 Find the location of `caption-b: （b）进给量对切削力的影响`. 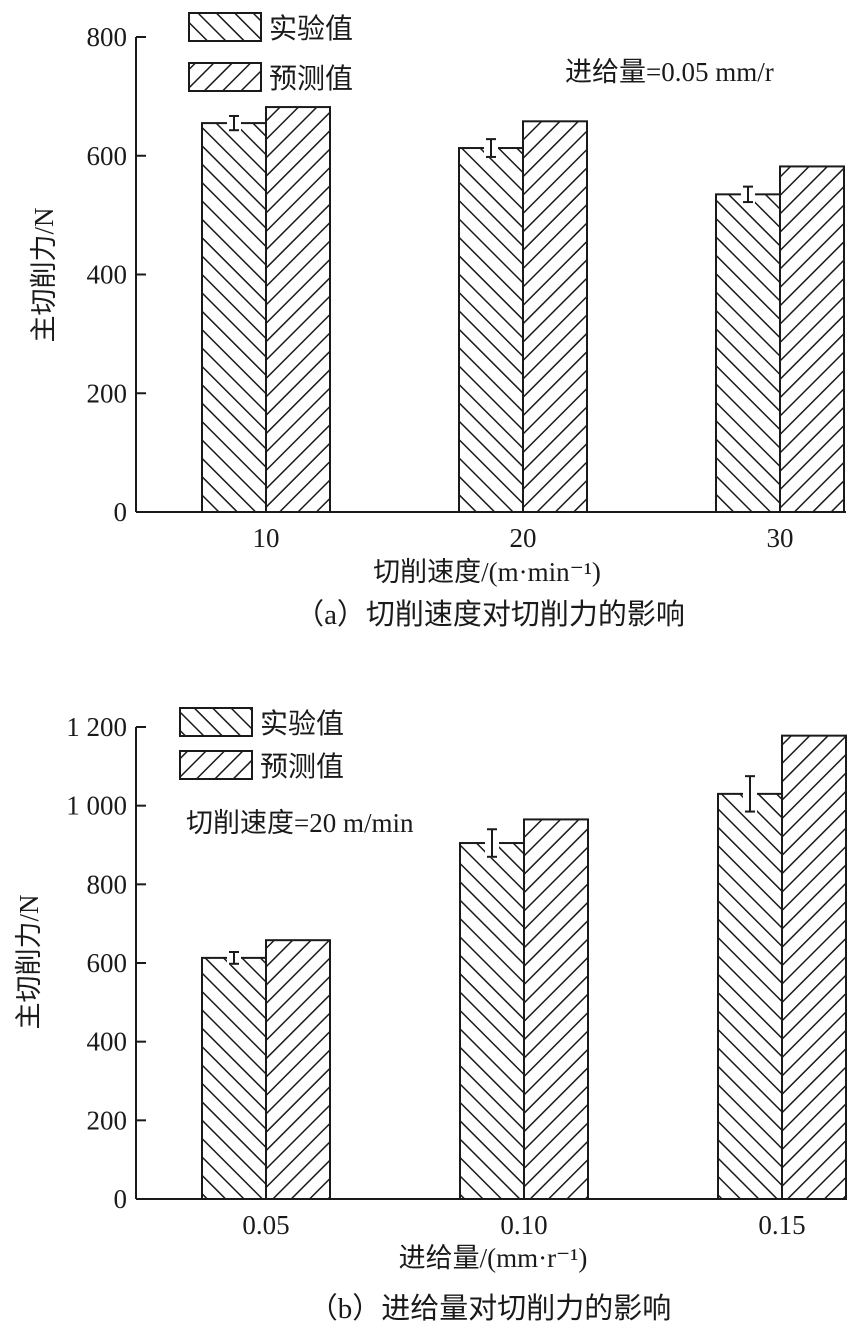

caption-b: （b）进给量对切削力的影响 is located at coordinates (490, 1308).